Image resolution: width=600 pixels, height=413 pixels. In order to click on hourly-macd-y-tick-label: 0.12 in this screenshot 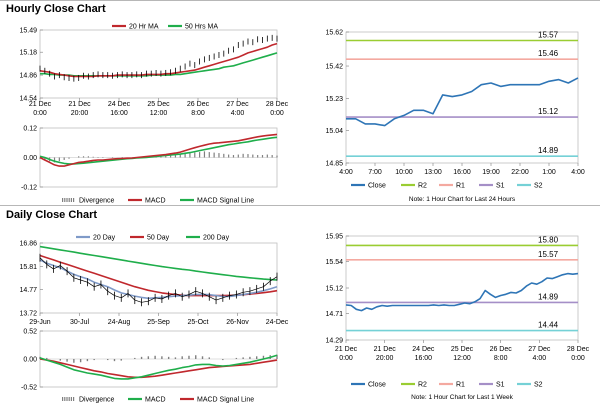, I will do `click(30, 129)`.